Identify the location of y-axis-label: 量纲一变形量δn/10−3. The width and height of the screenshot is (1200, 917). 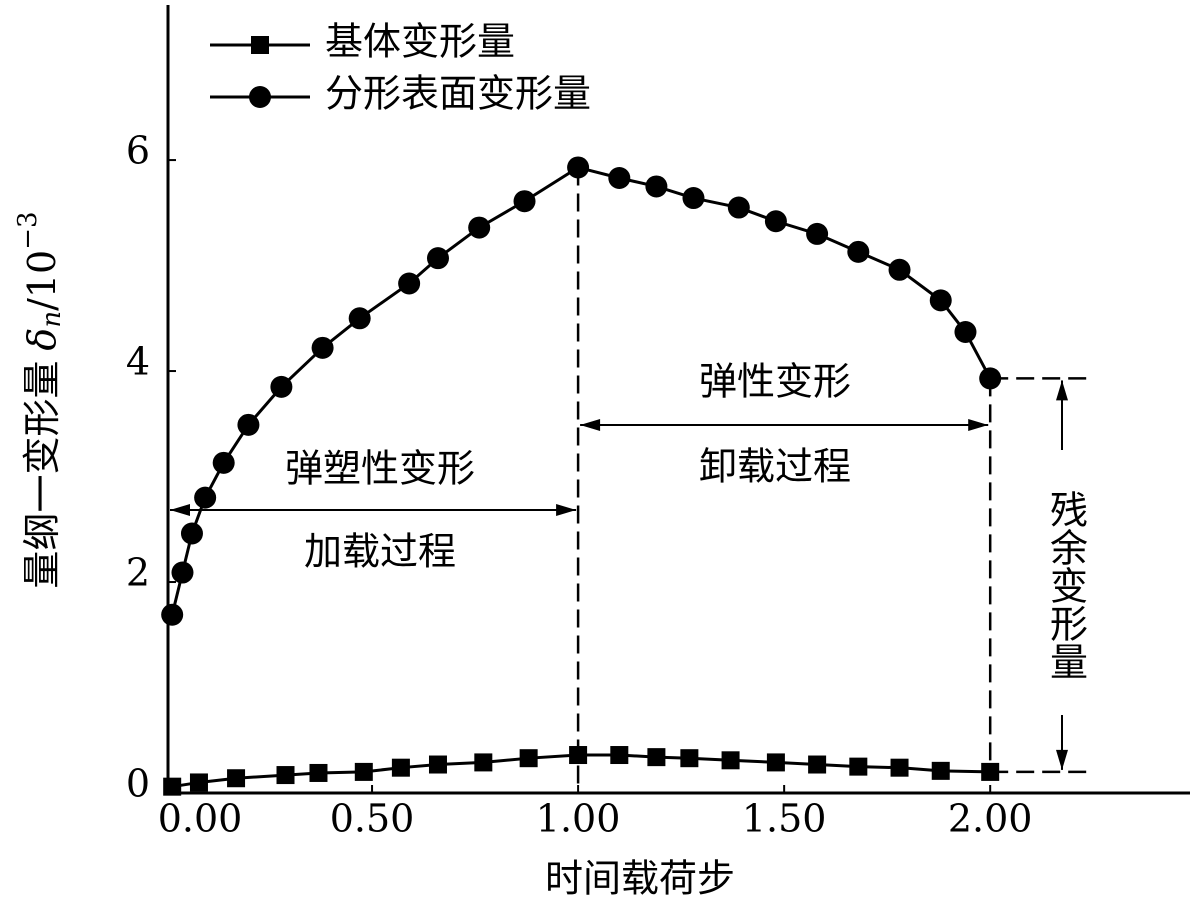
(40, 399).